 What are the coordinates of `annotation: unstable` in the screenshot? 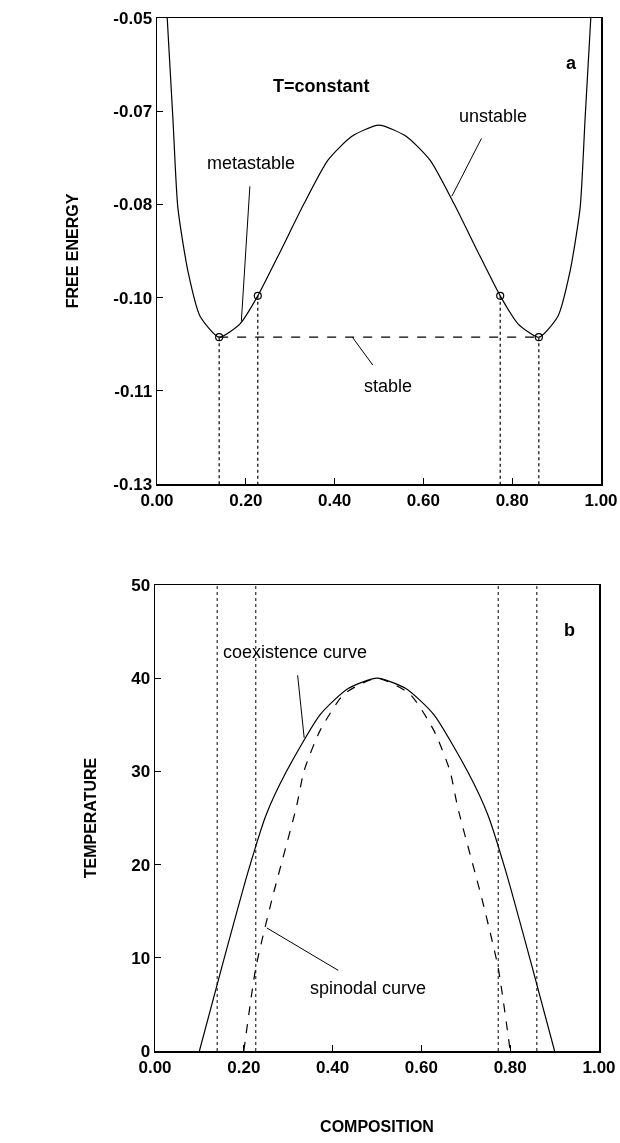 It's located at (493, 116).